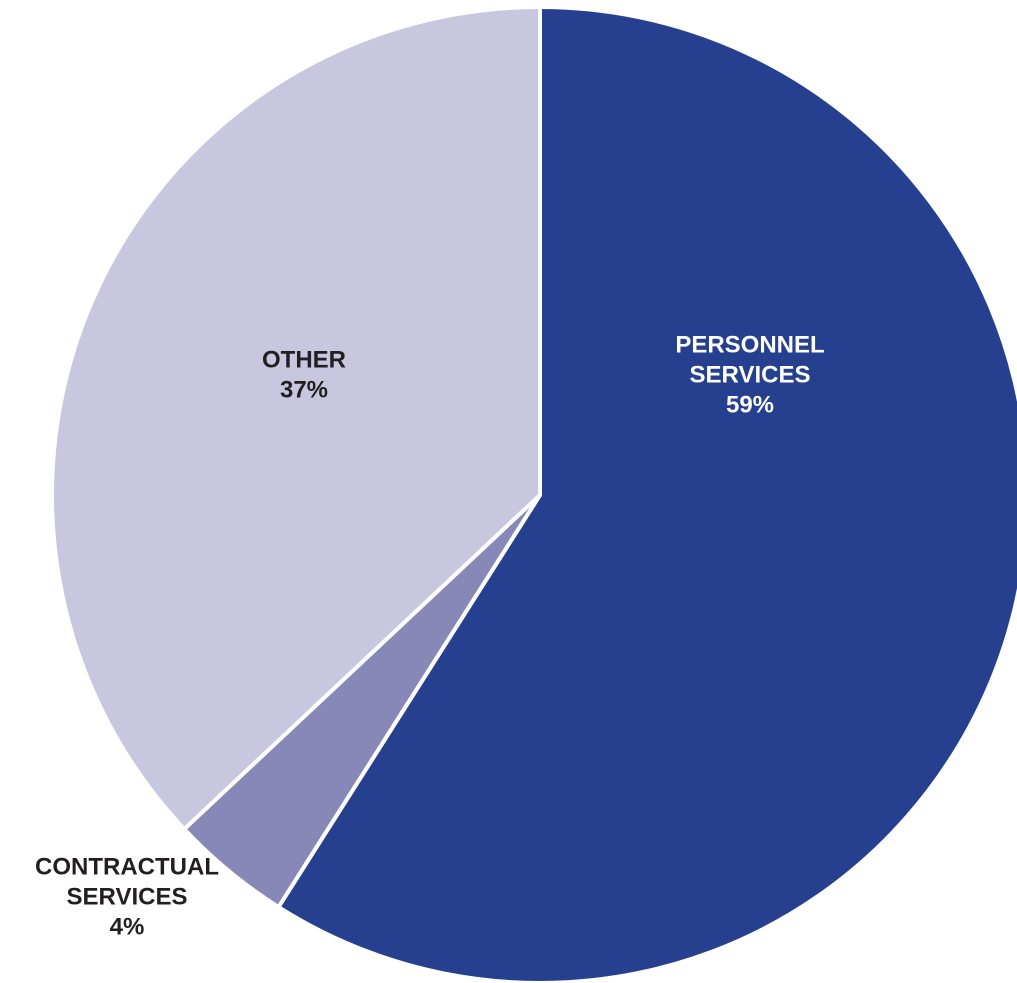  What do you see at coordinates (304, 374) in the screenshot?
I see `pie-label-other: OTHER 37%` at bounding box center [304, 374].